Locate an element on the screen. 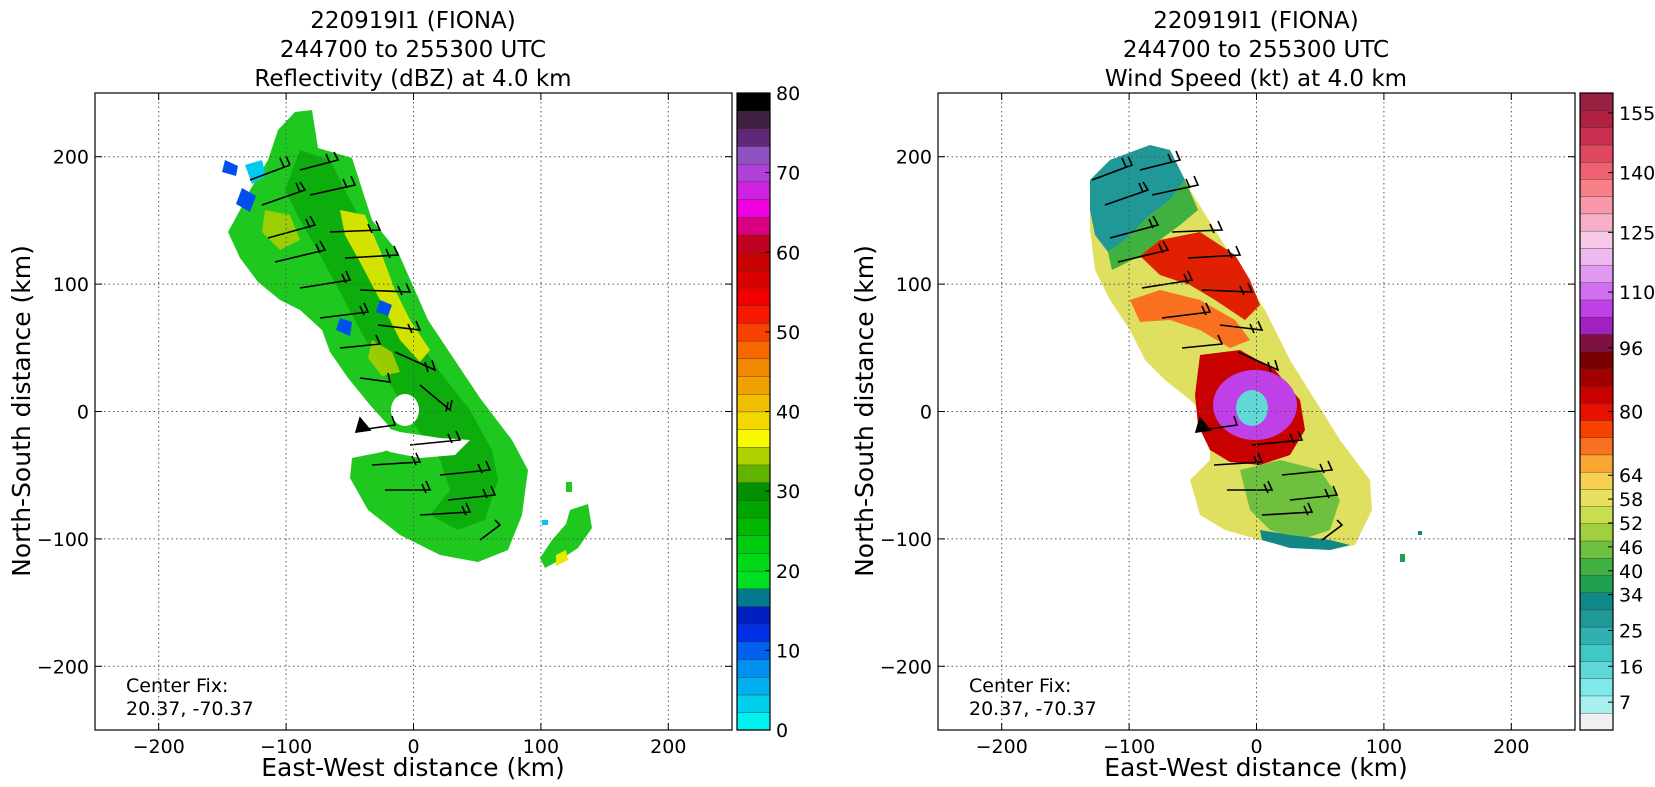 This screenshot has width=1655, height=787. colorbar-tick-label: 60 is located at coordinates (788, 253).